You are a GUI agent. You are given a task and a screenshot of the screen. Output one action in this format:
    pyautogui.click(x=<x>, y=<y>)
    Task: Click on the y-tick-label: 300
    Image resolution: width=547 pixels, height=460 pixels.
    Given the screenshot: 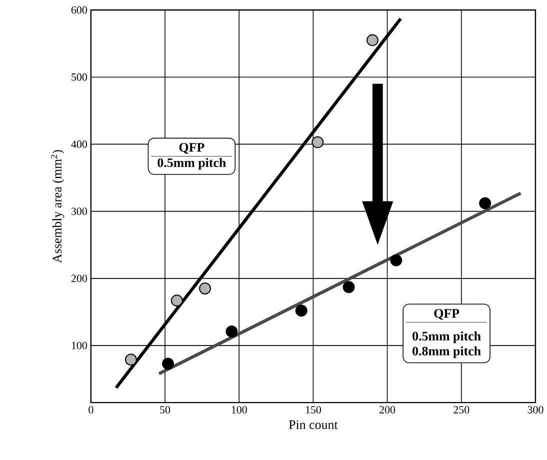 What is the action you would take?
    pyautogui.click(x=79, y=212)
    